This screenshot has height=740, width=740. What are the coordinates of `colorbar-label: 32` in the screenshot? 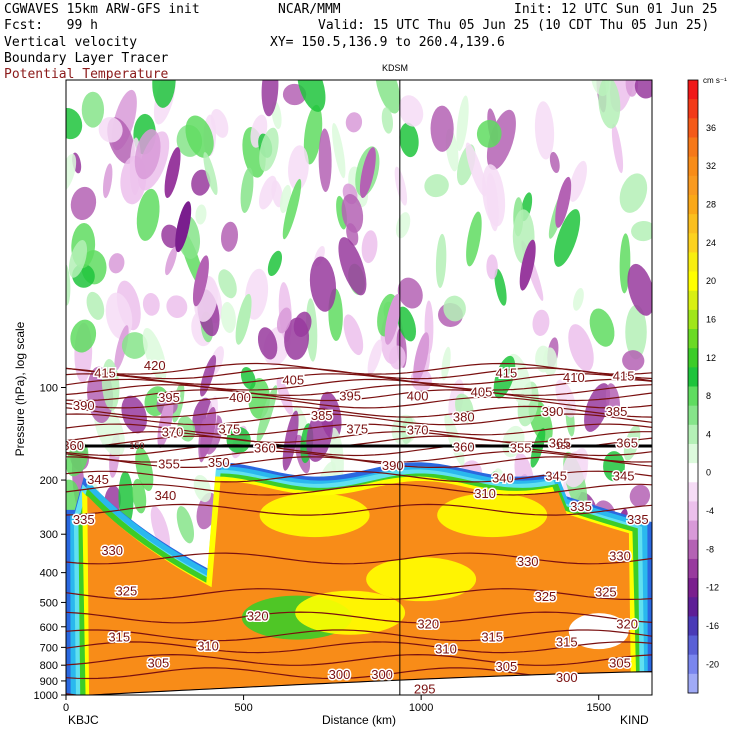 It's located at (711, 166).